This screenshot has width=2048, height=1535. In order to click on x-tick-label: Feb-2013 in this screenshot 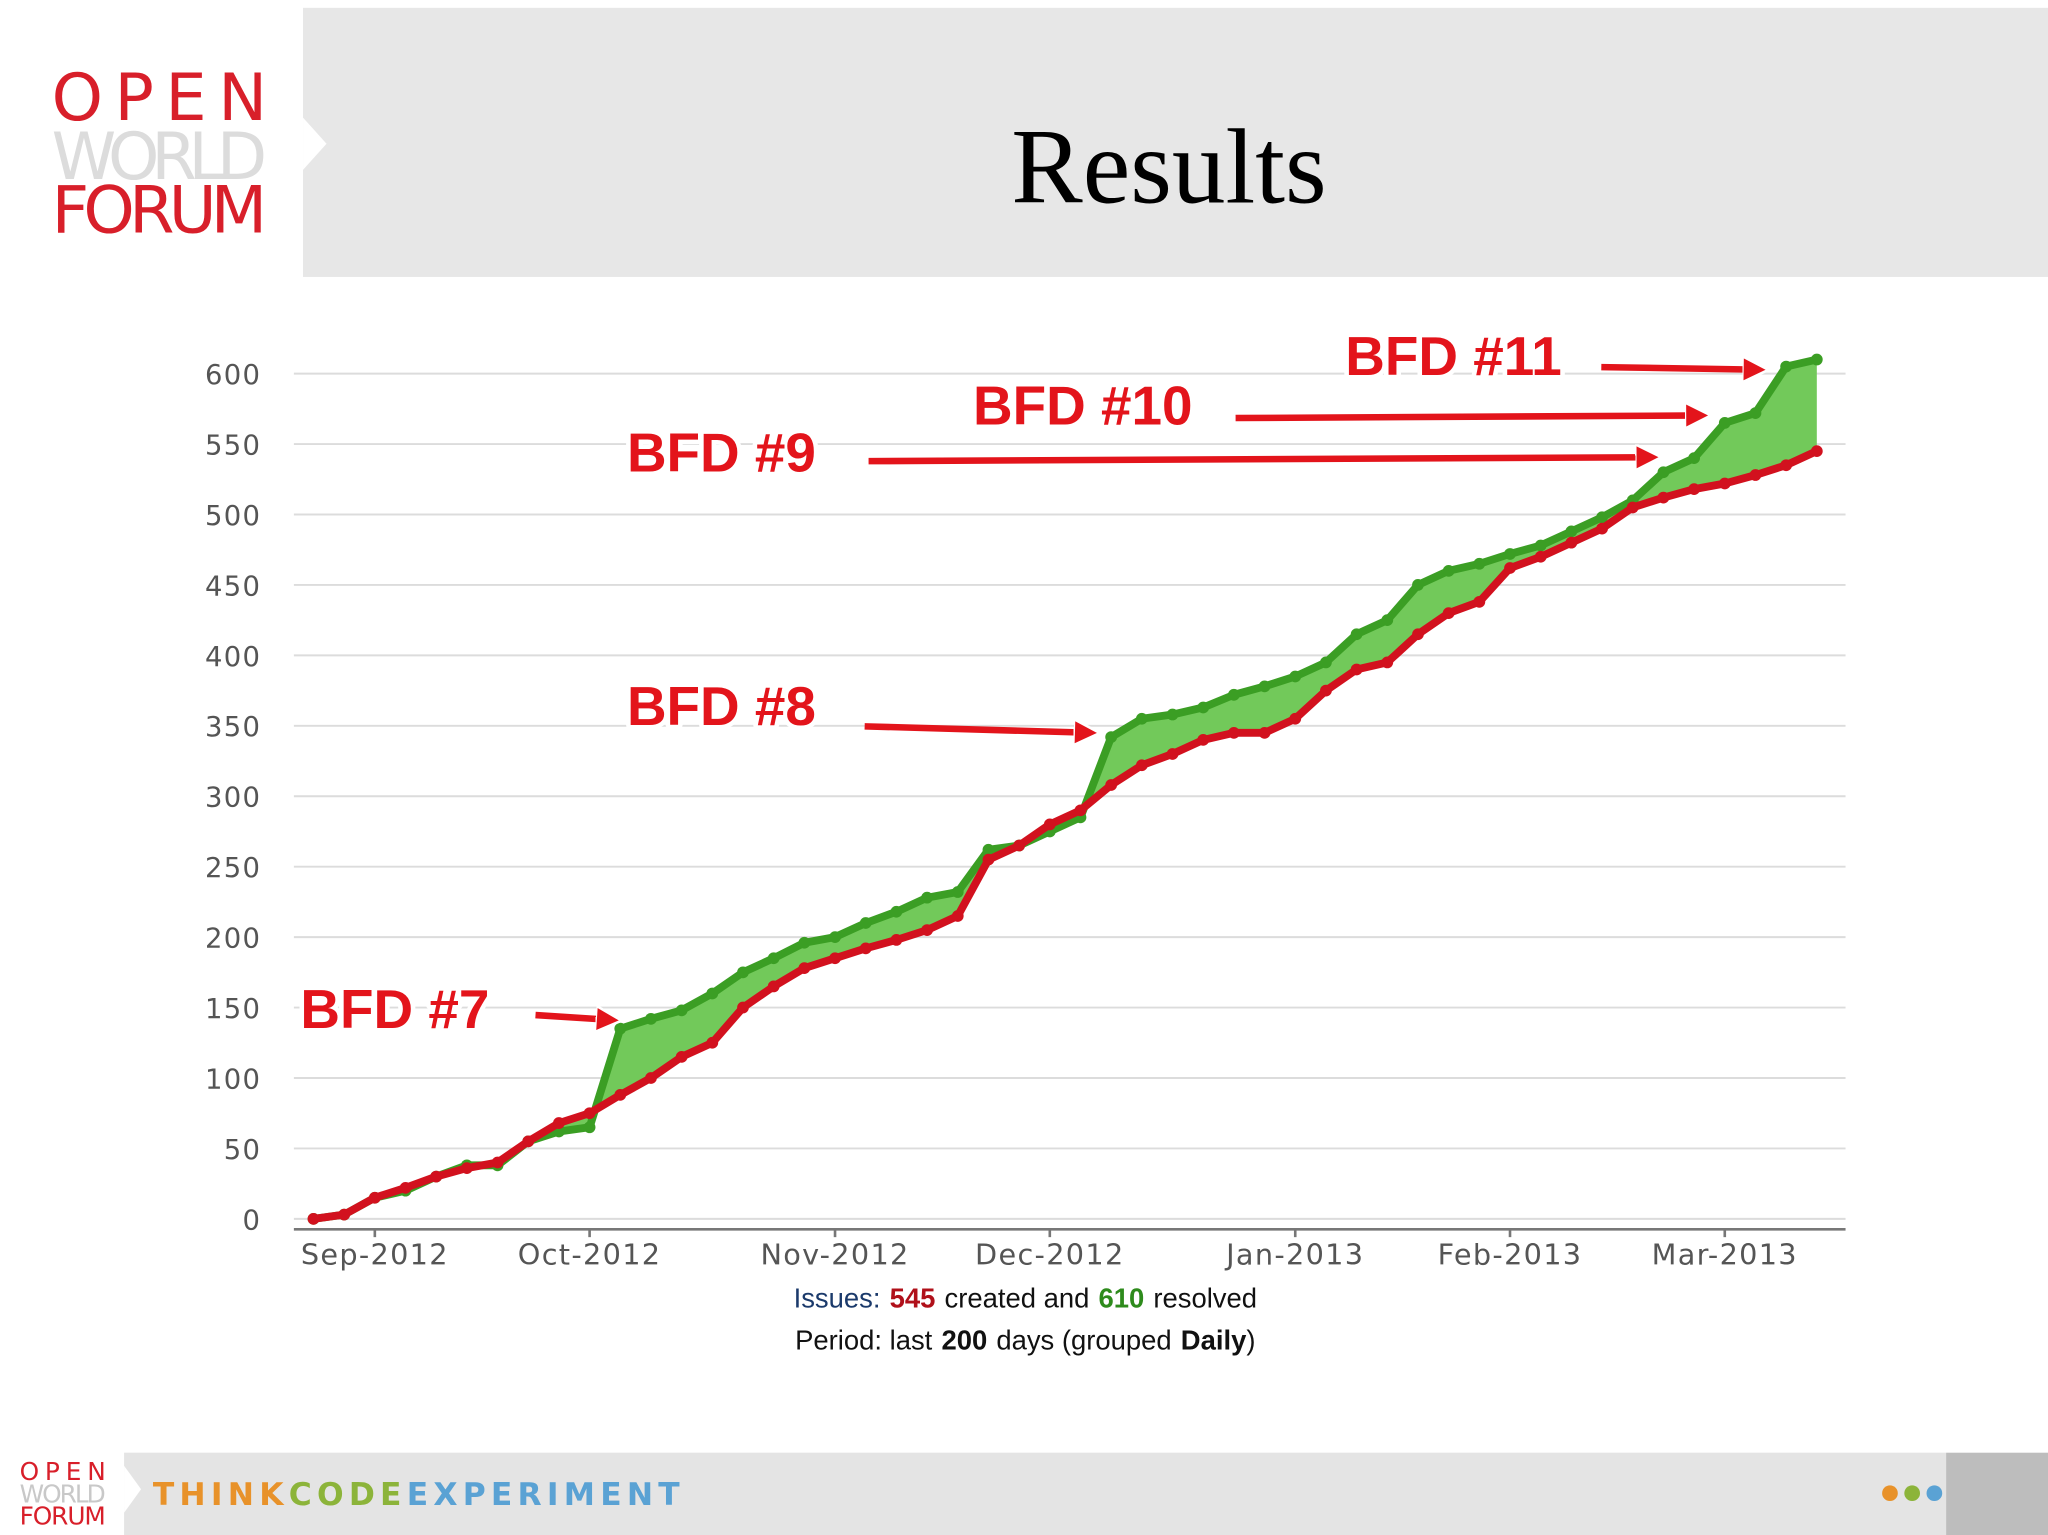, I will do `click(1510, 1255)`.